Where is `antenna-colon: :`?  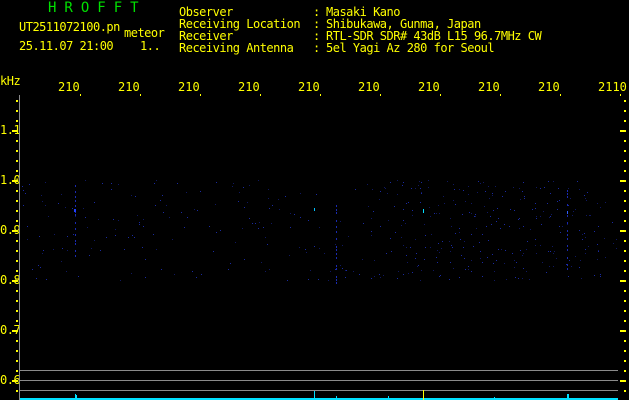 antenna-colon: : is located at coordinates (316, 48).